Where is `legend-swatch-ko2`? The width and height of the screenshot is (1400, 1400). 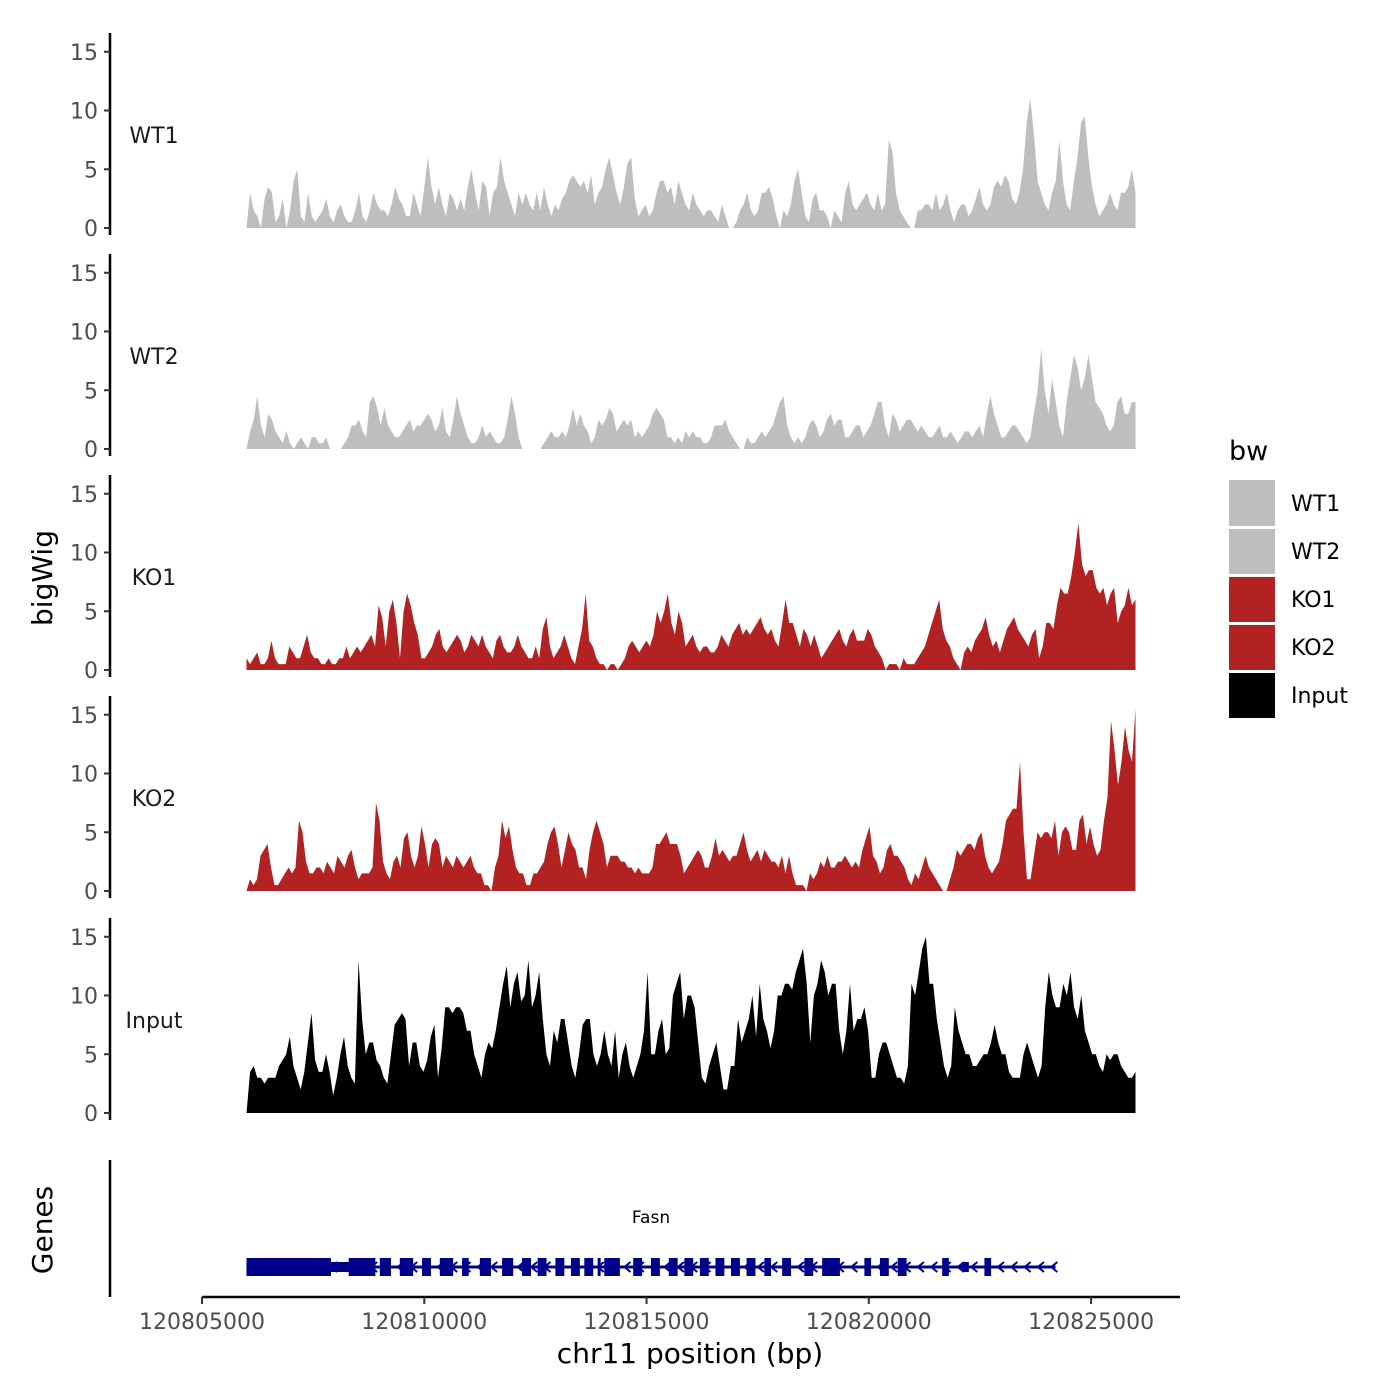
legend-swatch-ko2 is located at coordinates (1252, 647).